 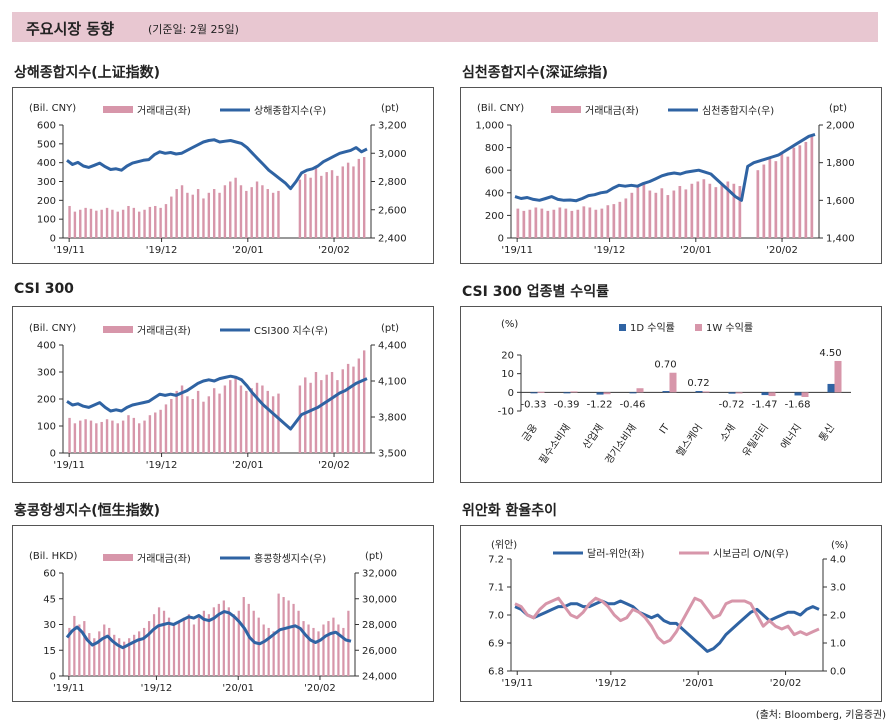 What do you see at coordinates (838, 560) in the screenshot?
I see `right-axis-tick-4: 4.0` at bounding box center [838, 560].